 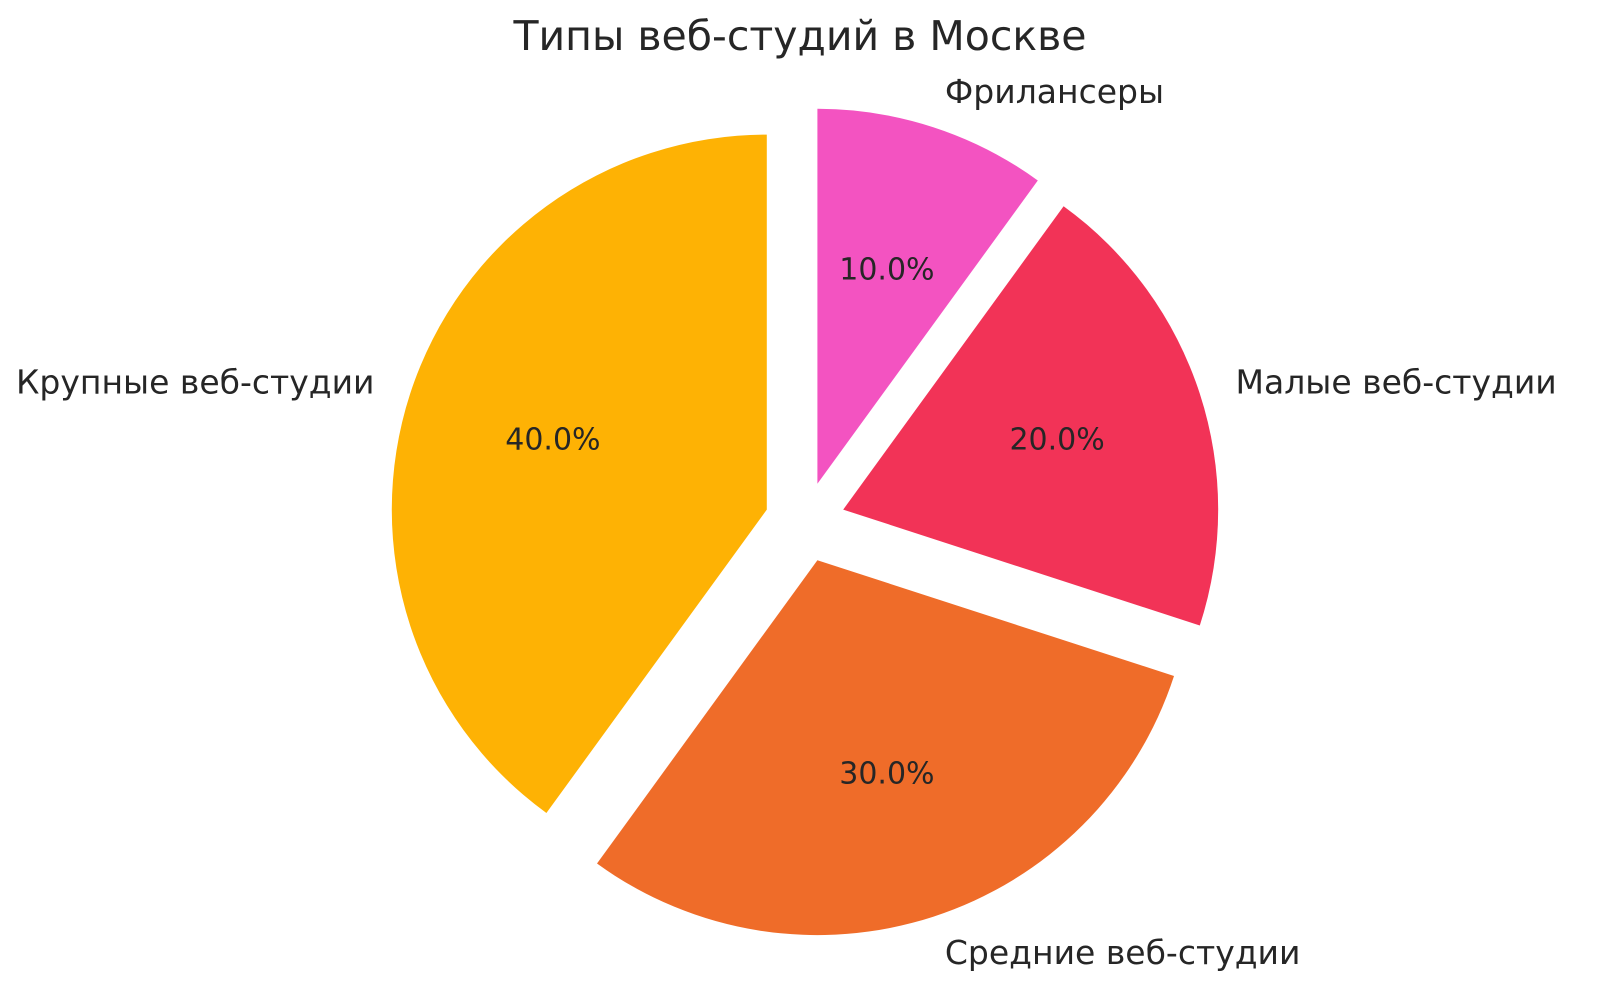 What do you see at coordinates (1396, 382) in the screenshot?
I see `slice-category-label-1: Малые веб-студии` at bounding box center [1396, 382].